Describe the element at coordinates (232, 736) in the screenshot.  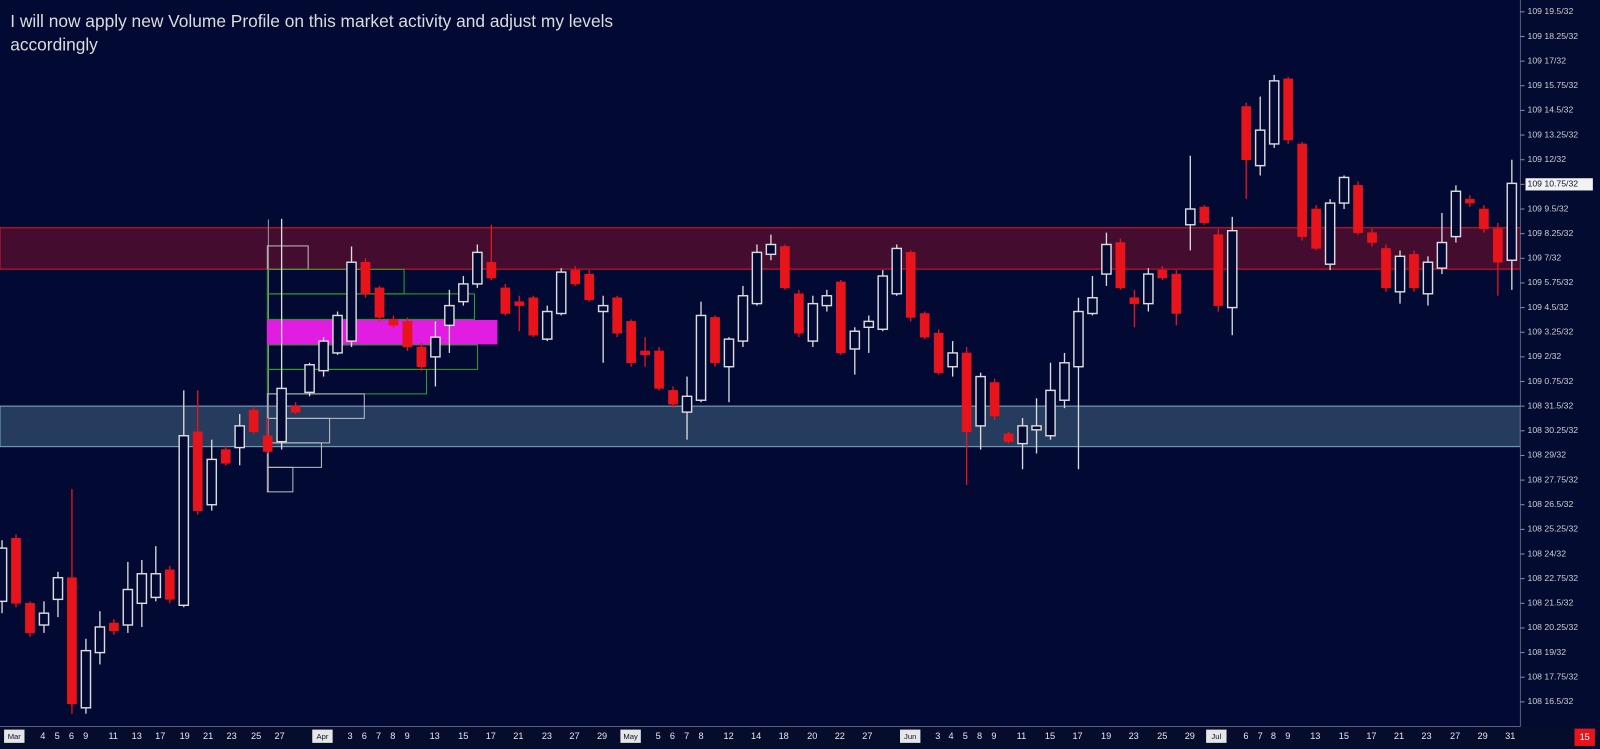
I see `x-tick-label: 23` at that location.